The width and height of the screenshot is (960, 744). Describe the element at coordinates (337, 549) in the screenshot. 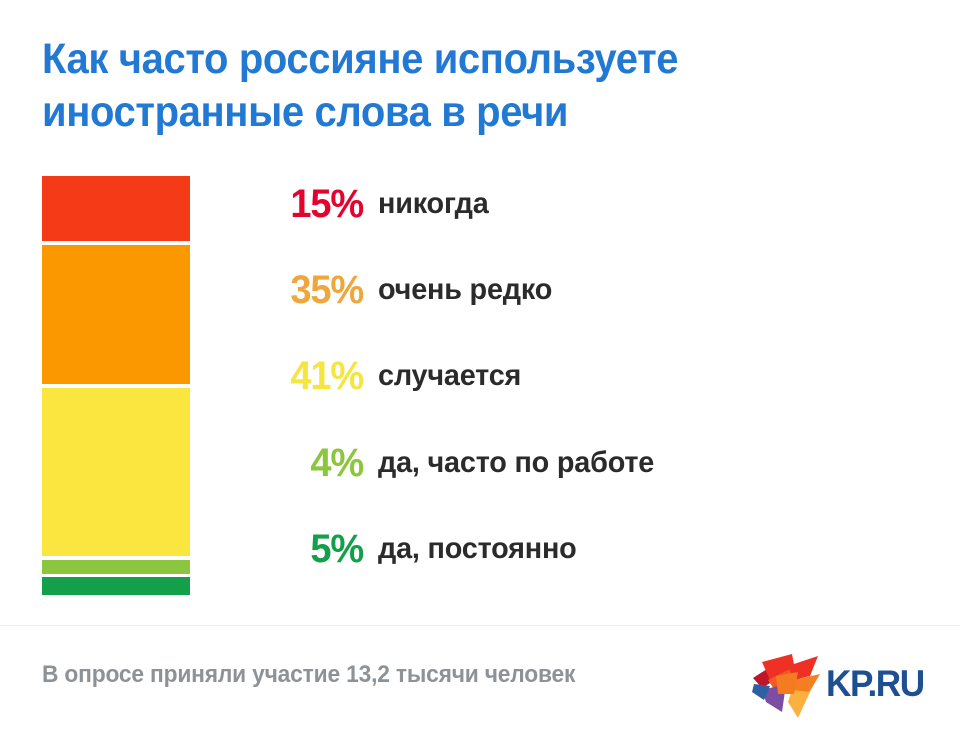

I see `legend-percentage: 5%` at that location.